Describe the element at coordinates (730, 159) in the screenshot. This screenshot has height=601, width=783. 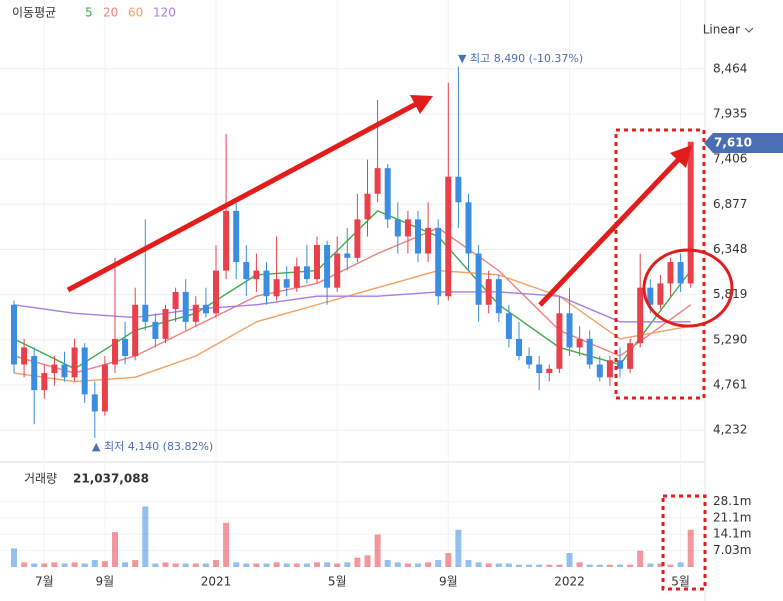
I see `y-tick-label: 7,406` at that location.